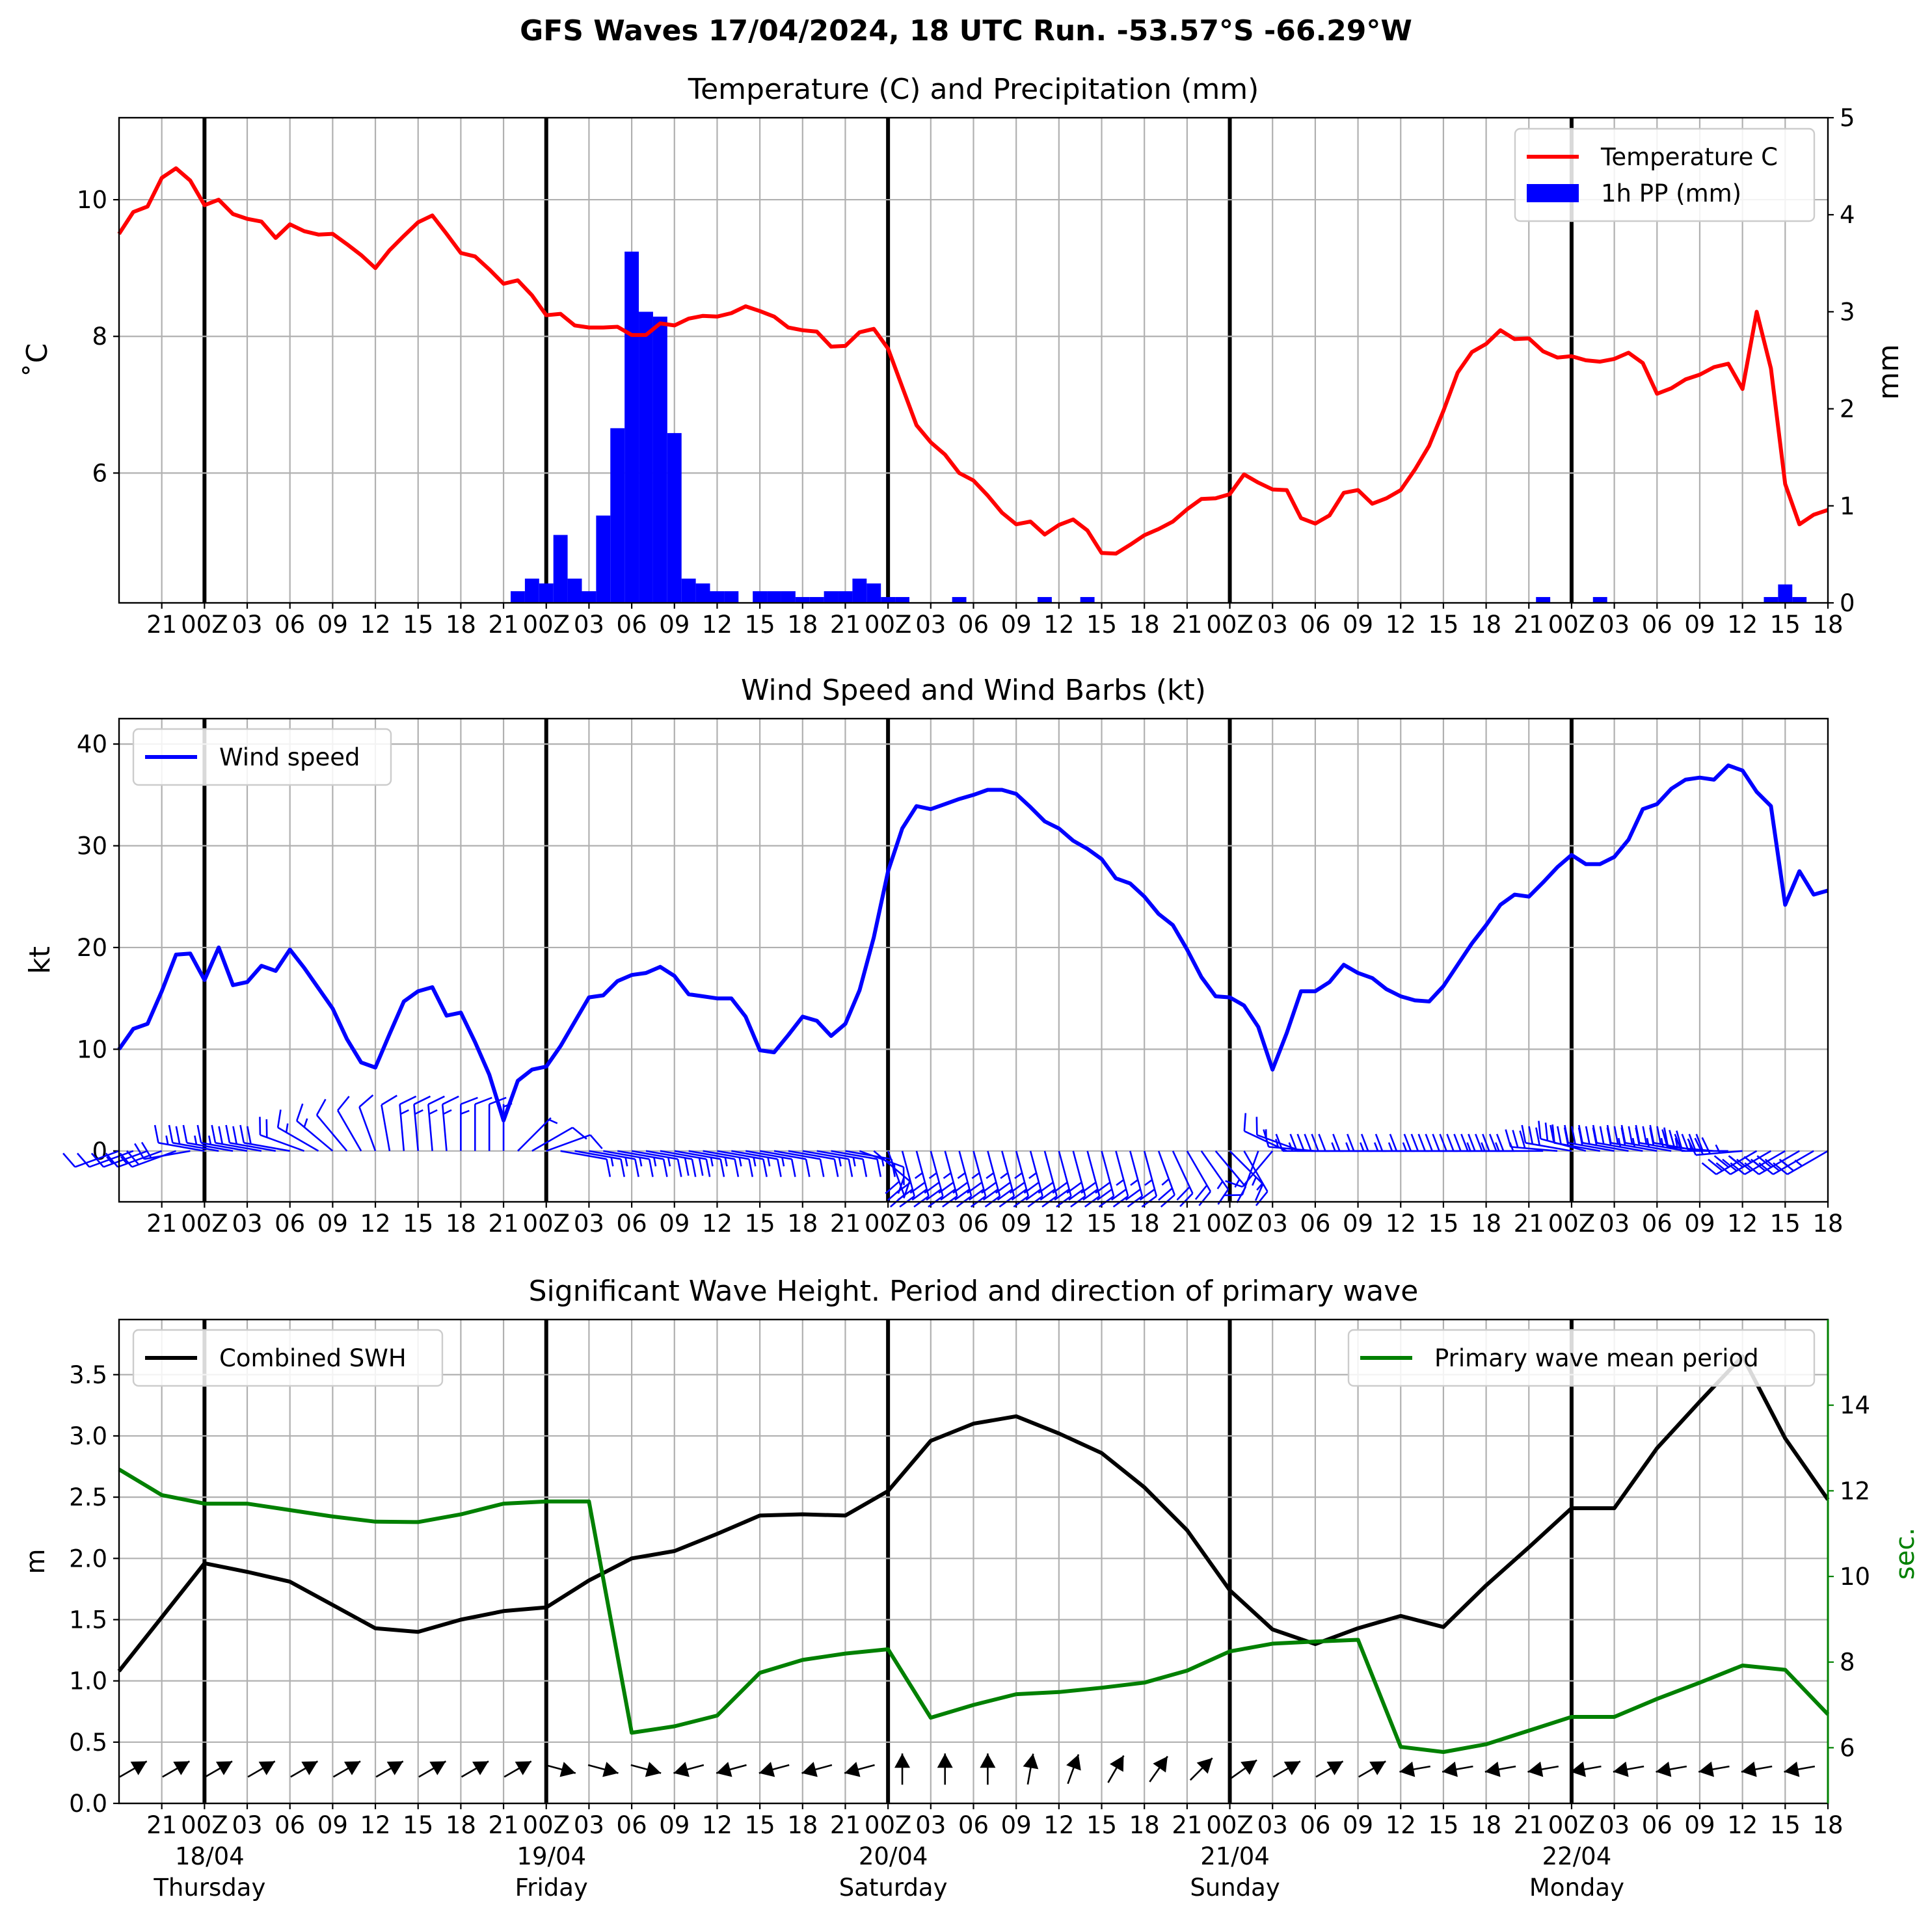 The width and height of the screenshot is (1932, 1925). Describe the element at coordinates (100, 337) in the screenshot. I see `y-tick-label: 8` at that location.